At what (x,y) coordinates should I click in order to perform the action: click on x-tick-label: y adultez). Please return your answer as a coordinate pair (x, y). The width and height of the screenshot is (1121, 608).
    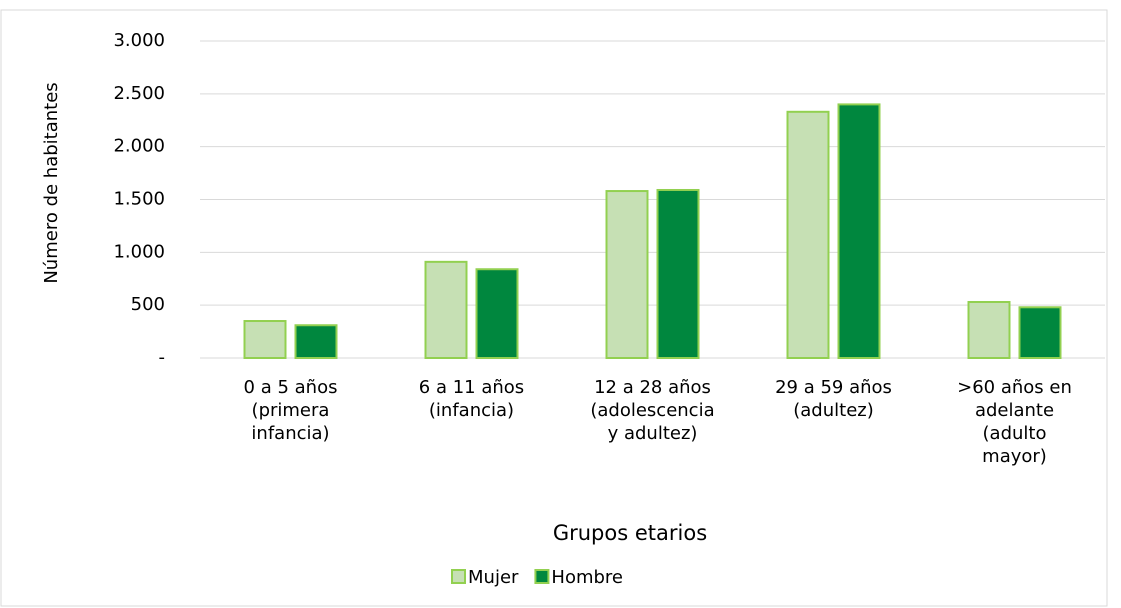
    Looking at the image, I should click on (653, 433).